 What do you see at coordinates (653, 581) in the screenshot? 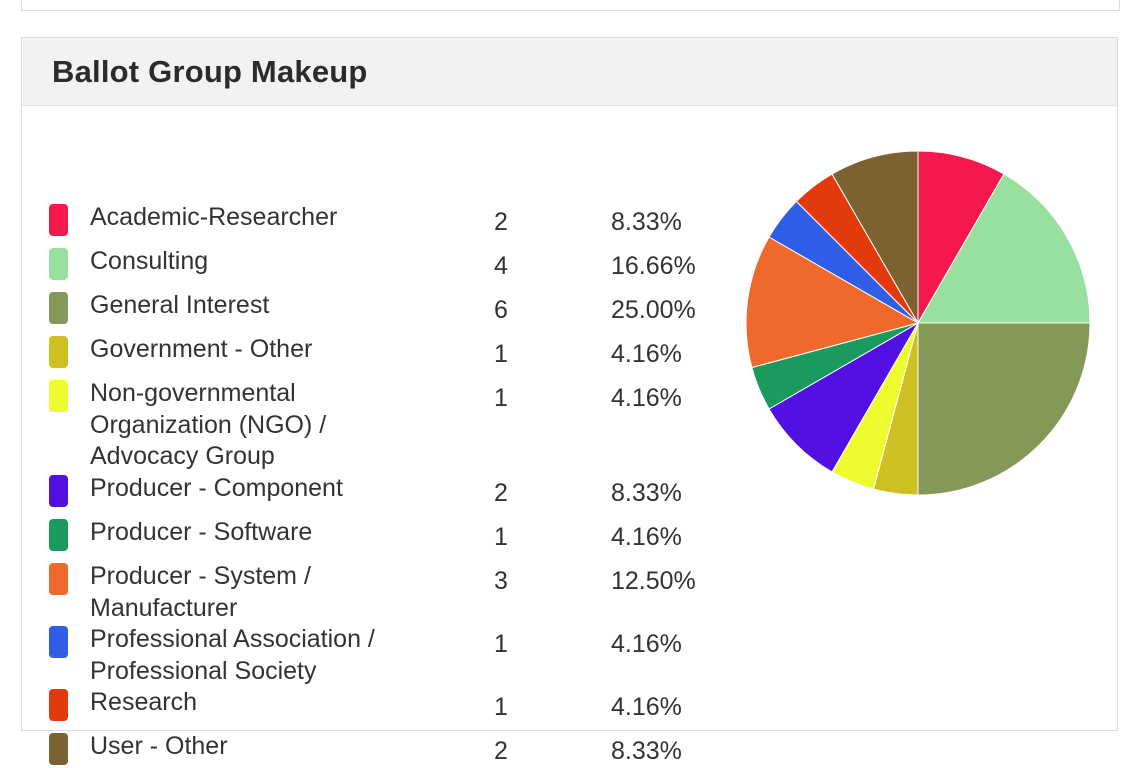
I see `legend-percent: 12.50%` at bounding box center [653, 581].